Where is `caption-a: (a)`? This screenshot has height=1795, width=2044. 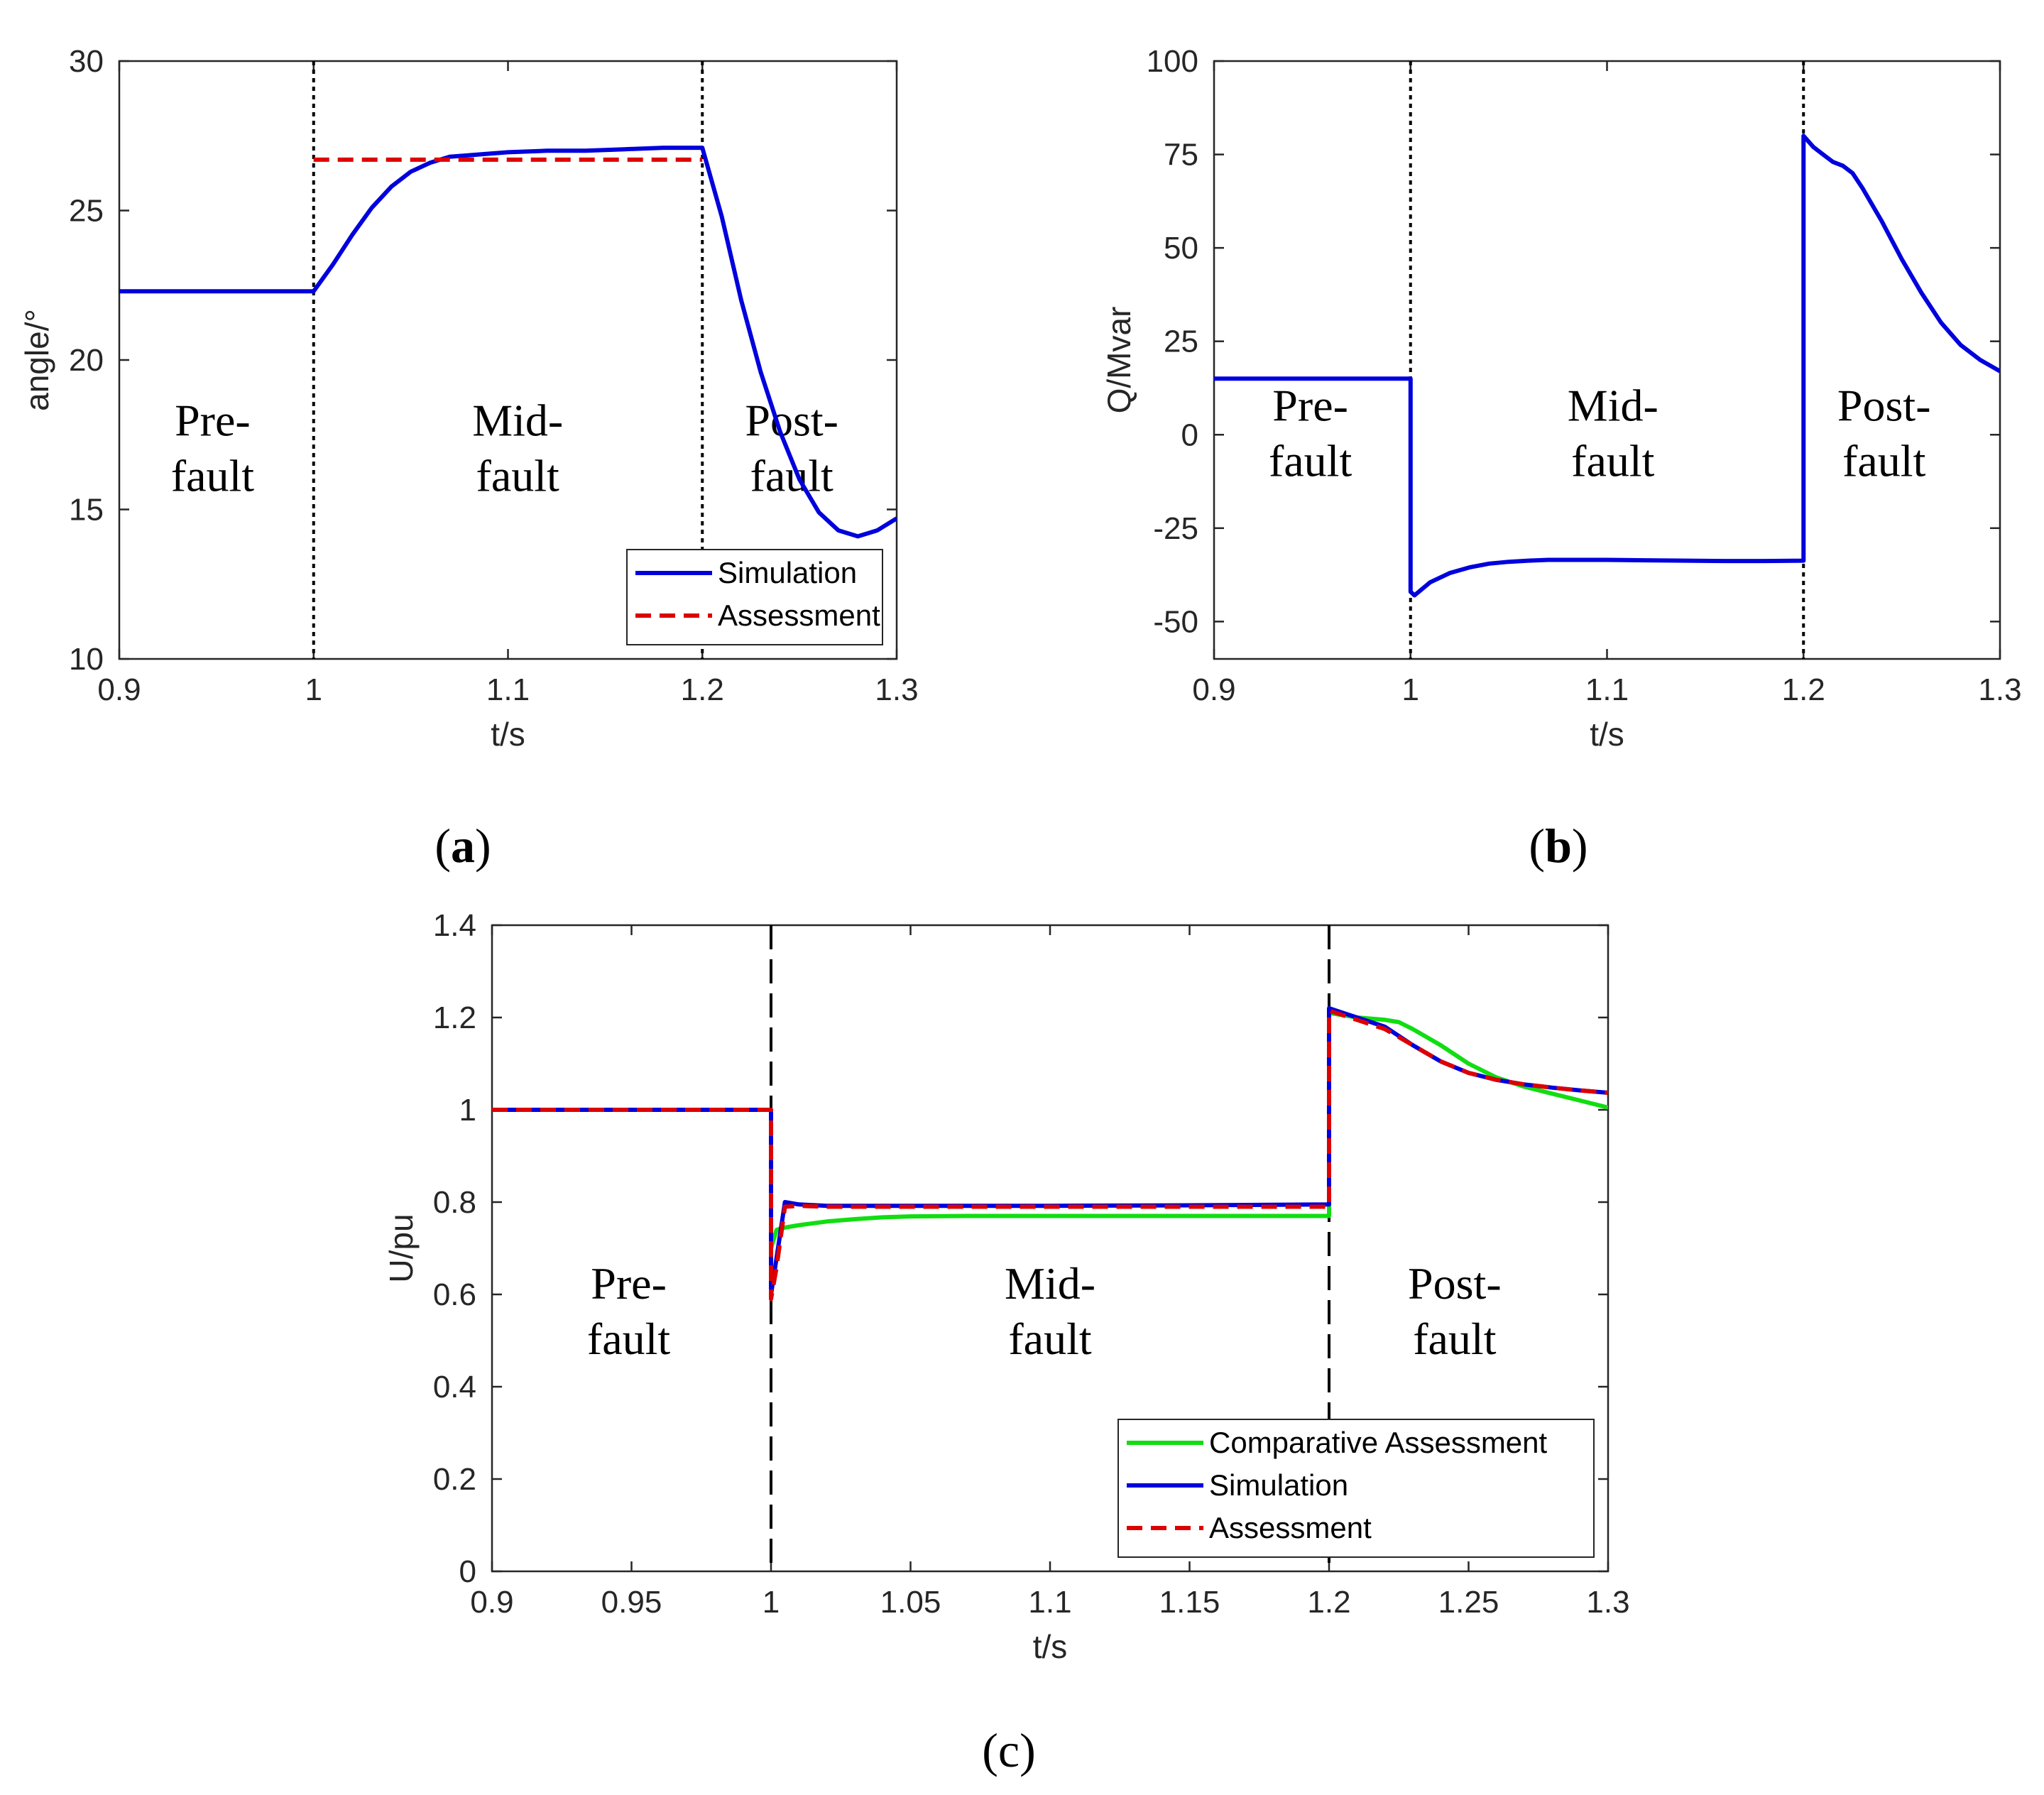
caption-a: (a) is located at coordinates (463, 846).